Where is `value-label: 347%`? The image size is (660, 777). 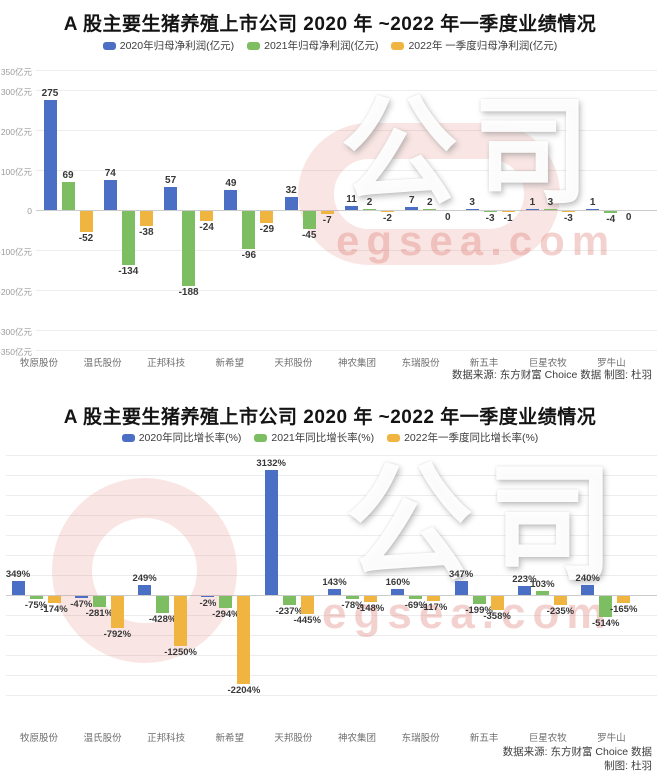
value-label: 347% is located at coordinates (461, 574).